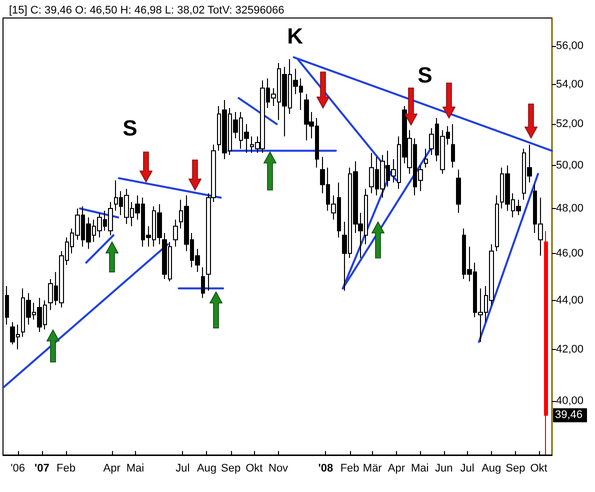 This screenshot has width=595, height=492. I want to click on x-tick-label: '08, so click(326, 468).